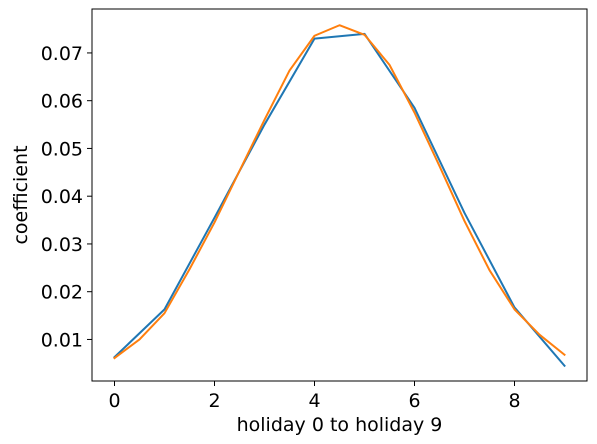  What do you see at coordinates (62, 245) in the screenshot?
I see `y-tick-label: 0.03` at bounding box center [62, 245].